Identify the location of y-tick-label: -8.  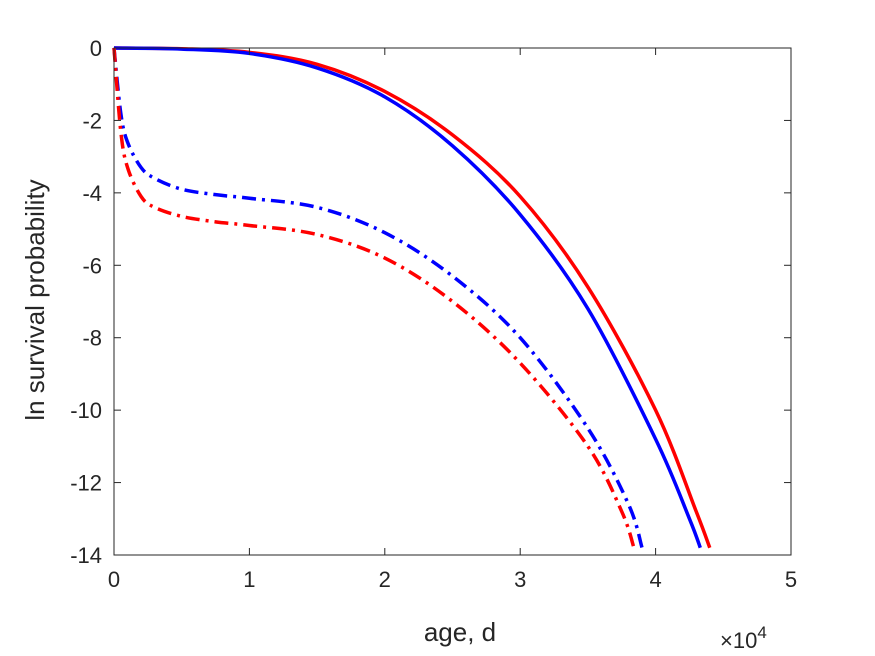
(92, 338).